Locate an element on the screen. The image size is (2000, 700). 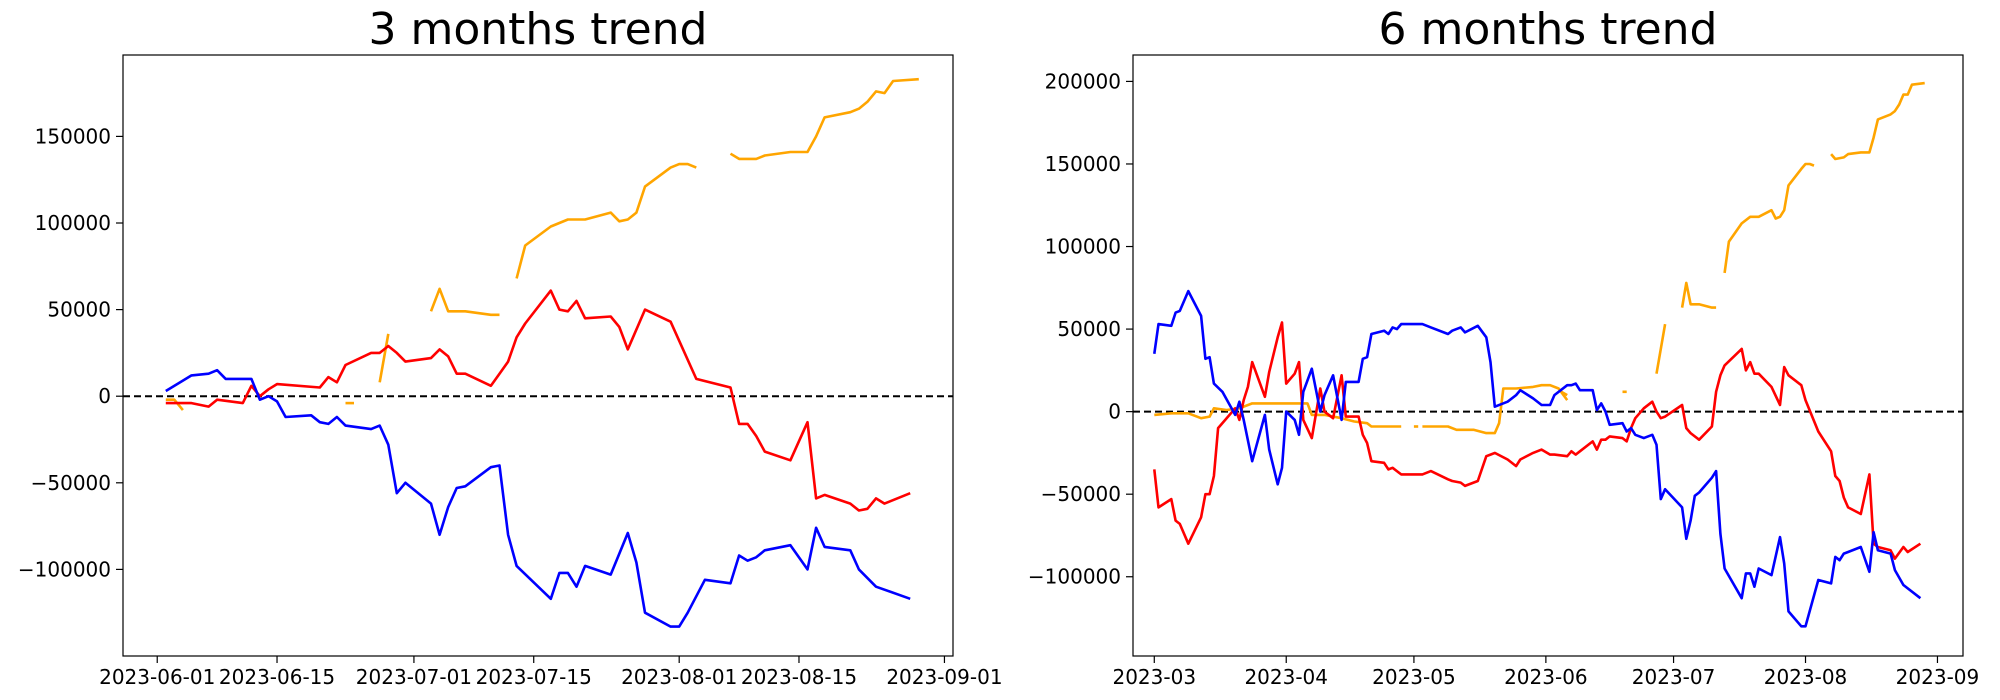
x-tick-label: 2023-08-01 is located at coordinates (679, 677).